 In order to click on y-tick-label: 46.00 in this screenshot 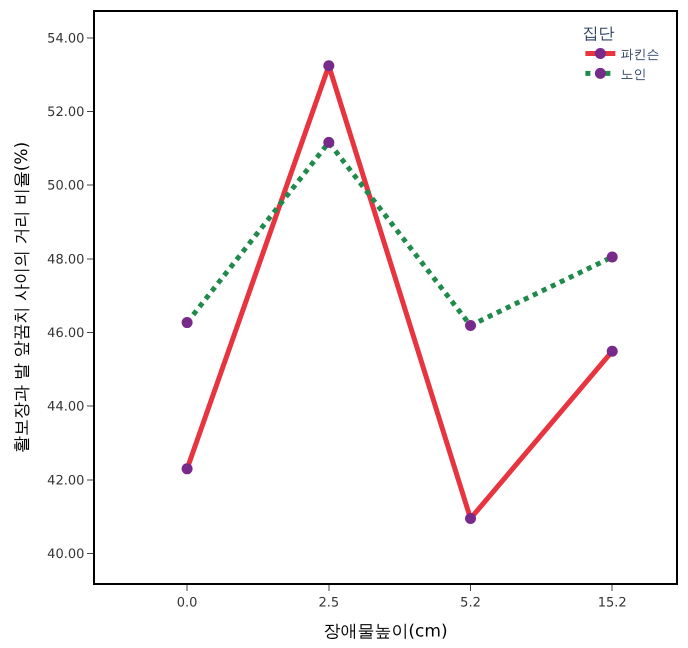, I will do `click(65, 334)`.